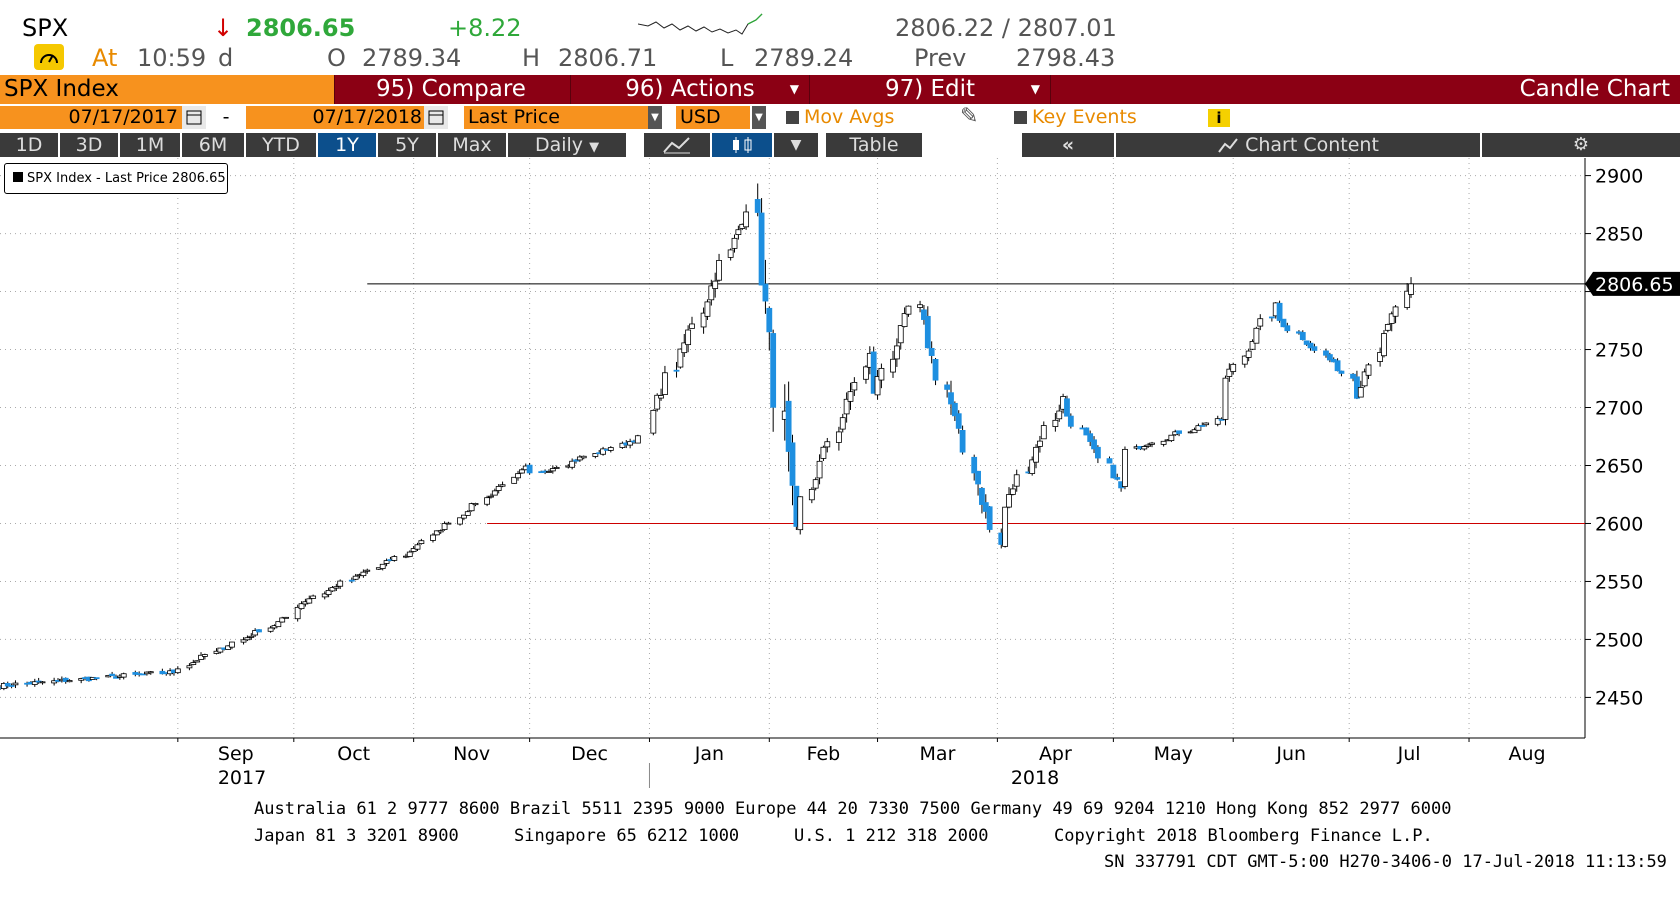  What do you see at coordinates (150, 145) in the screenshot?
I see `period-1m: 1M` at bounding box center [150, 145].